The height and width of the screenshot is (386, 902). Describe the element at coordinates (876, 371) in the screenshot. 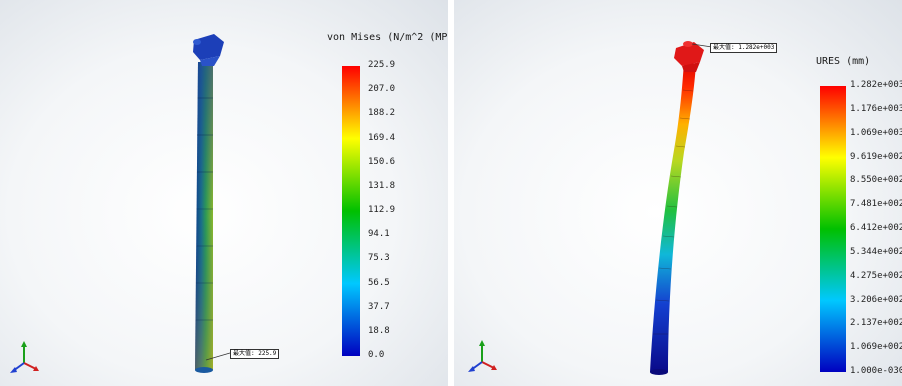

I see `legend-tick-label: 1.000e-030` at that location.